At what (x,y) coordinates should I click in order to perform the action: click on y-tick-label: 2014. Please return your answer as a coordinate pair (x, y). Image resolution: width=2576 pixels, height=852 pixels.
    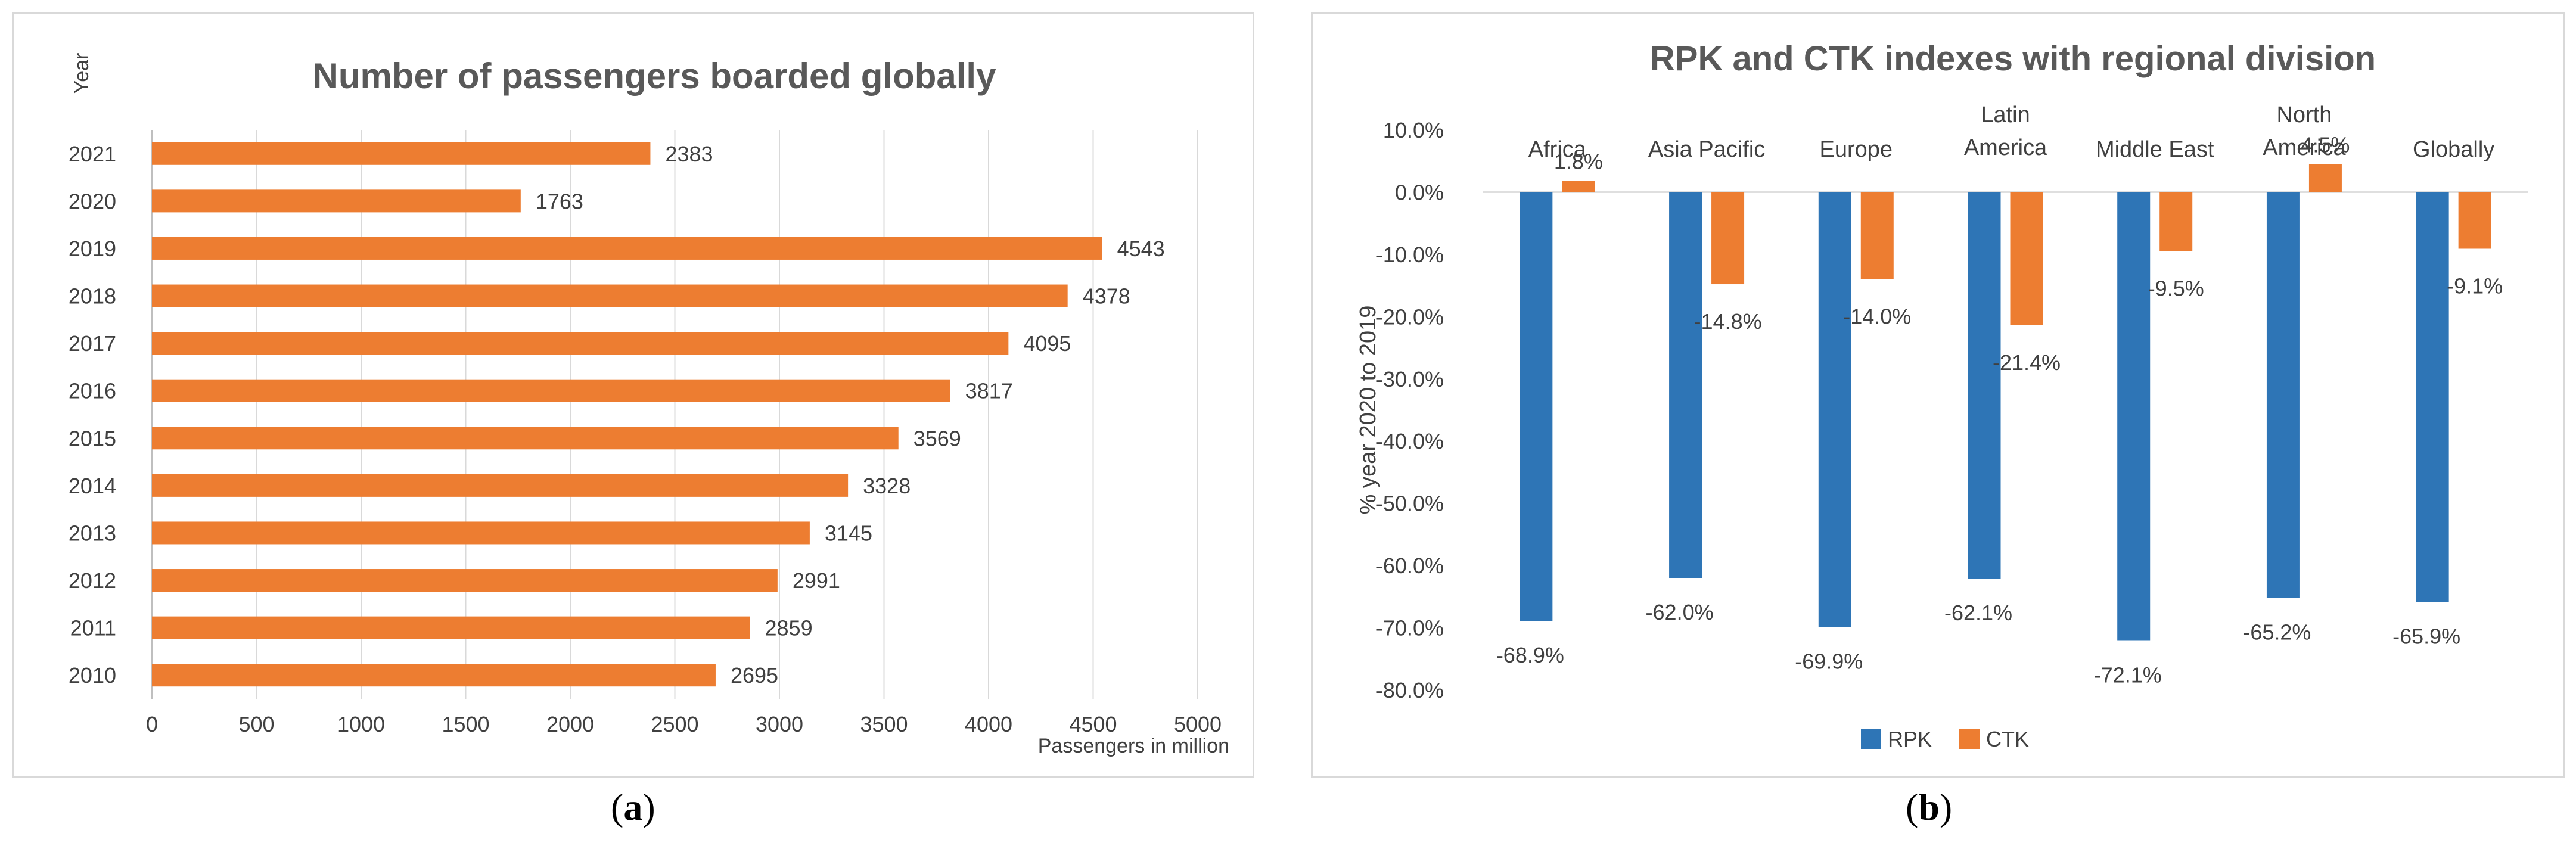
    Looking at the image, I should click on (92, 486).